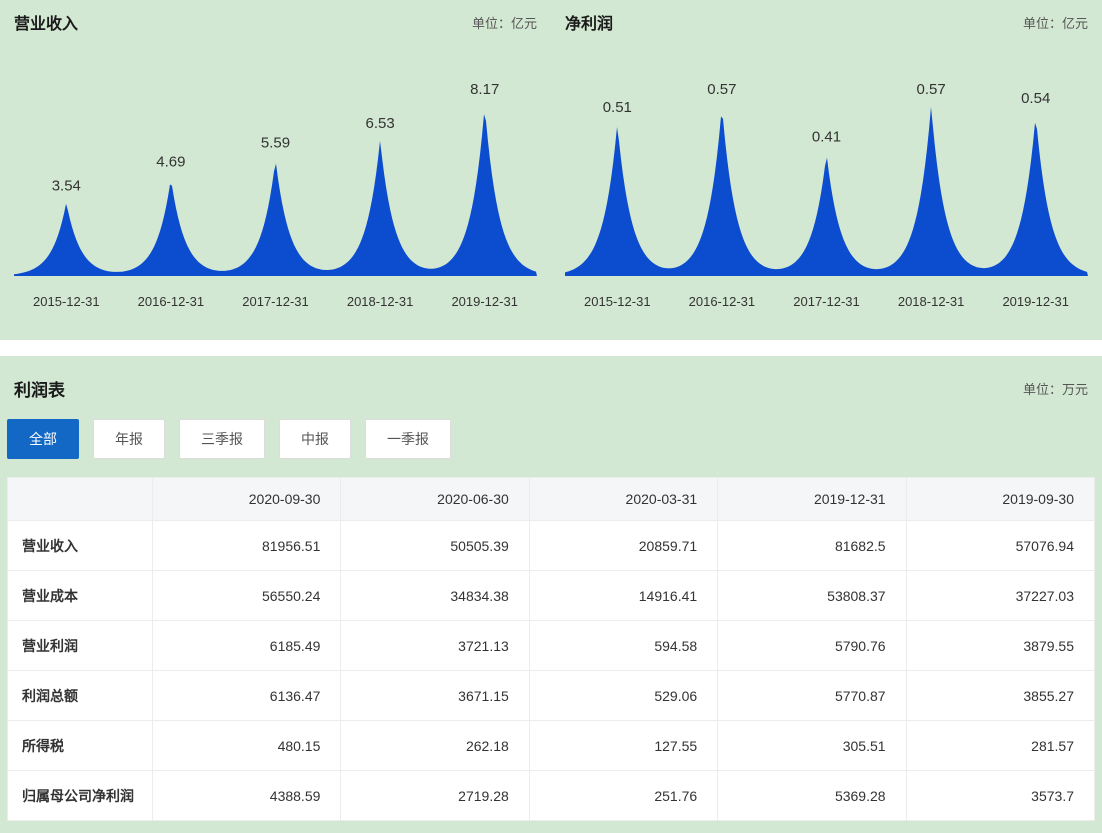 This screenshot has width=1102, height=833. Describe the element at coordinates (222, 439) in the screenshot. I see `filter-button-2: 三季报` at that location.